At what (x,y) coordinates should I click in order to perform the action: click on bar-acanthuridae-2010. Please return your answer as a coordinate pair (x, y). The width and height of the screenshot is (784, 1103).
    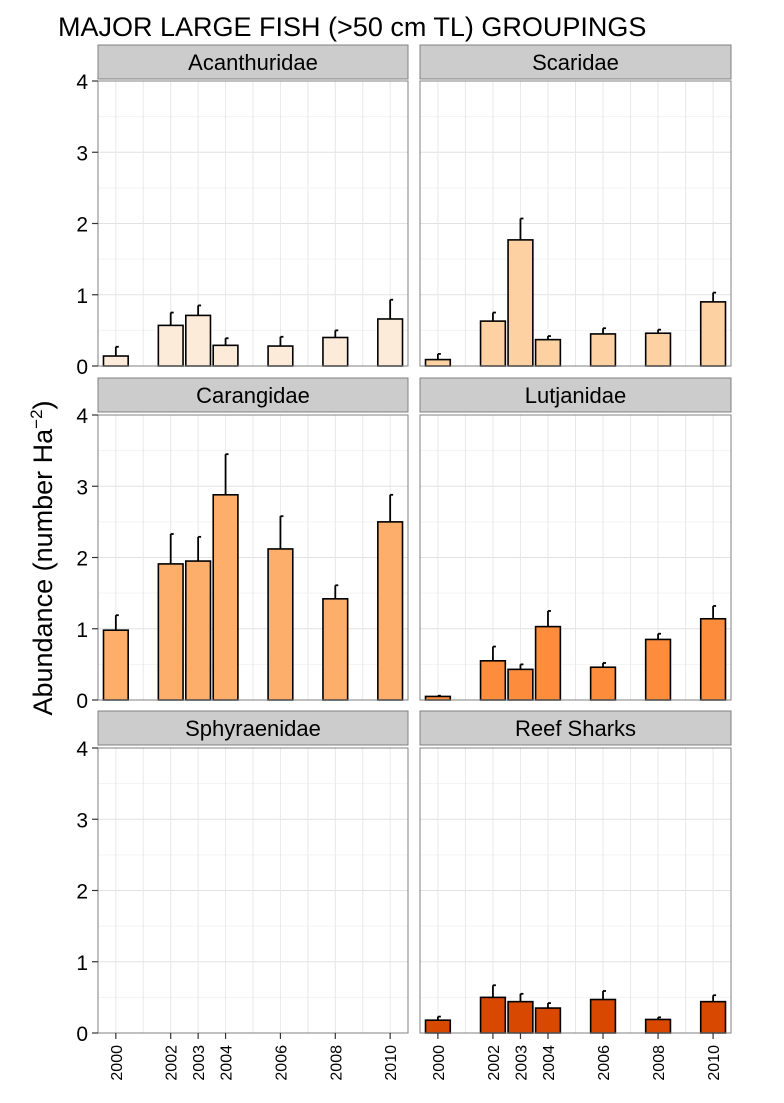
    Looking at the image, I should click on (390, 342).